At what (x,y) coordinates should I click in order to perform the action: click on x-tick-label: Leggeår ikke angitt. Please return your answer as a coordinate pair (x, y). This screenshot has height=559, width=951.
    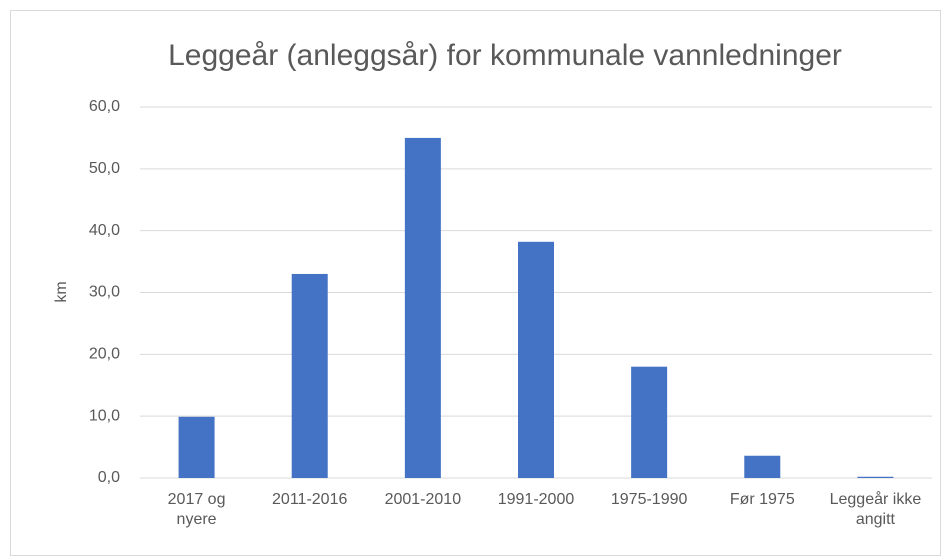
    Looking at the image, I should click on (875, 509).